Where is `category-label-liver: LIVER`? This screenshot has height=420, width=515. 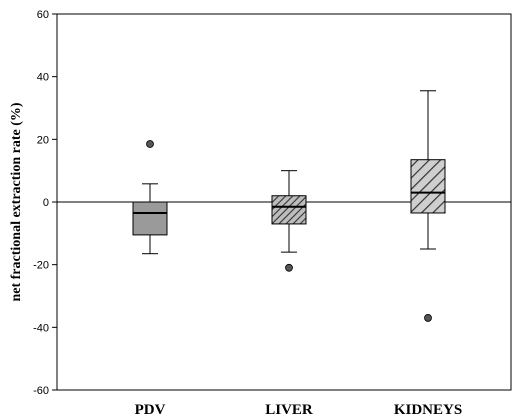 category-label-liver: LIVER is located at coordinates (289, 410).